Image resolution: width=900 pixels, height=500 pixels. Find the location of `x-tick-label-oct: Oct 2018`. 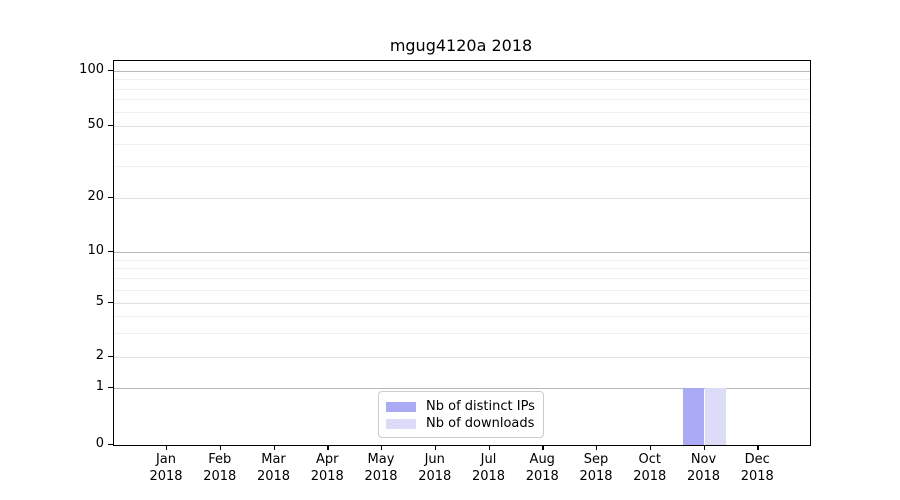

x-tick-label-oct: Oct 2018 is located at coordinates (650, 468).